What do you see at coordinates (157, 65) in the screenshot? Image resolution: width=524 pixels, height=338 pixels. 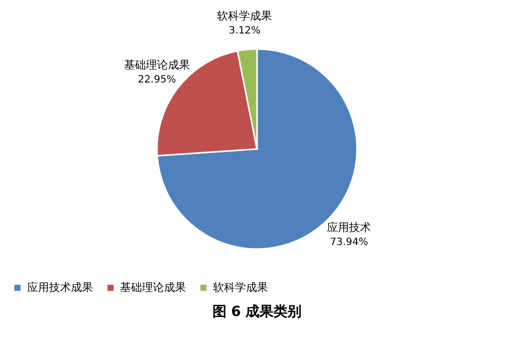 I see `text: 基础理论成果` at bounding box center [157, 65].